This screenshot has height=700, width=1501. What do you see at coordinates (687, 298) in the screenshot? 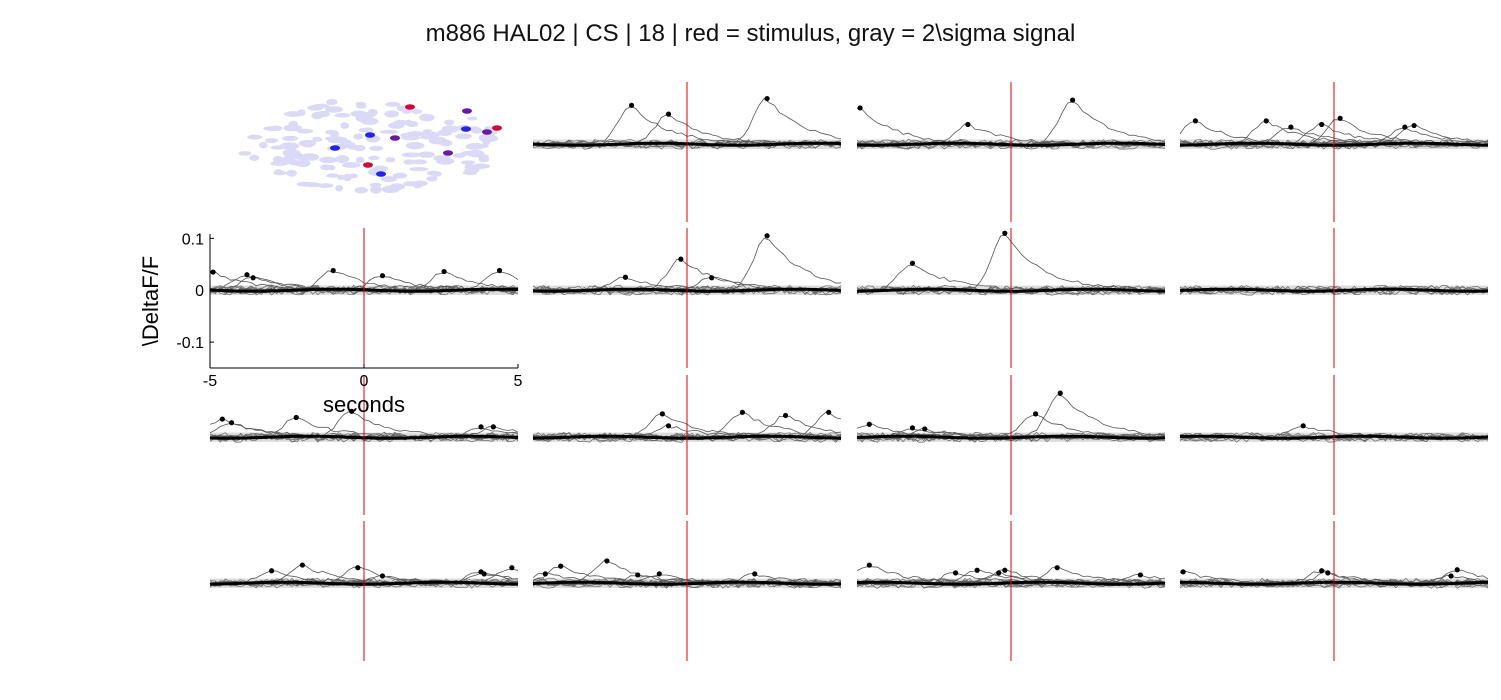
I see `trace-panel-r2c2` at bounding box center [687, 298].